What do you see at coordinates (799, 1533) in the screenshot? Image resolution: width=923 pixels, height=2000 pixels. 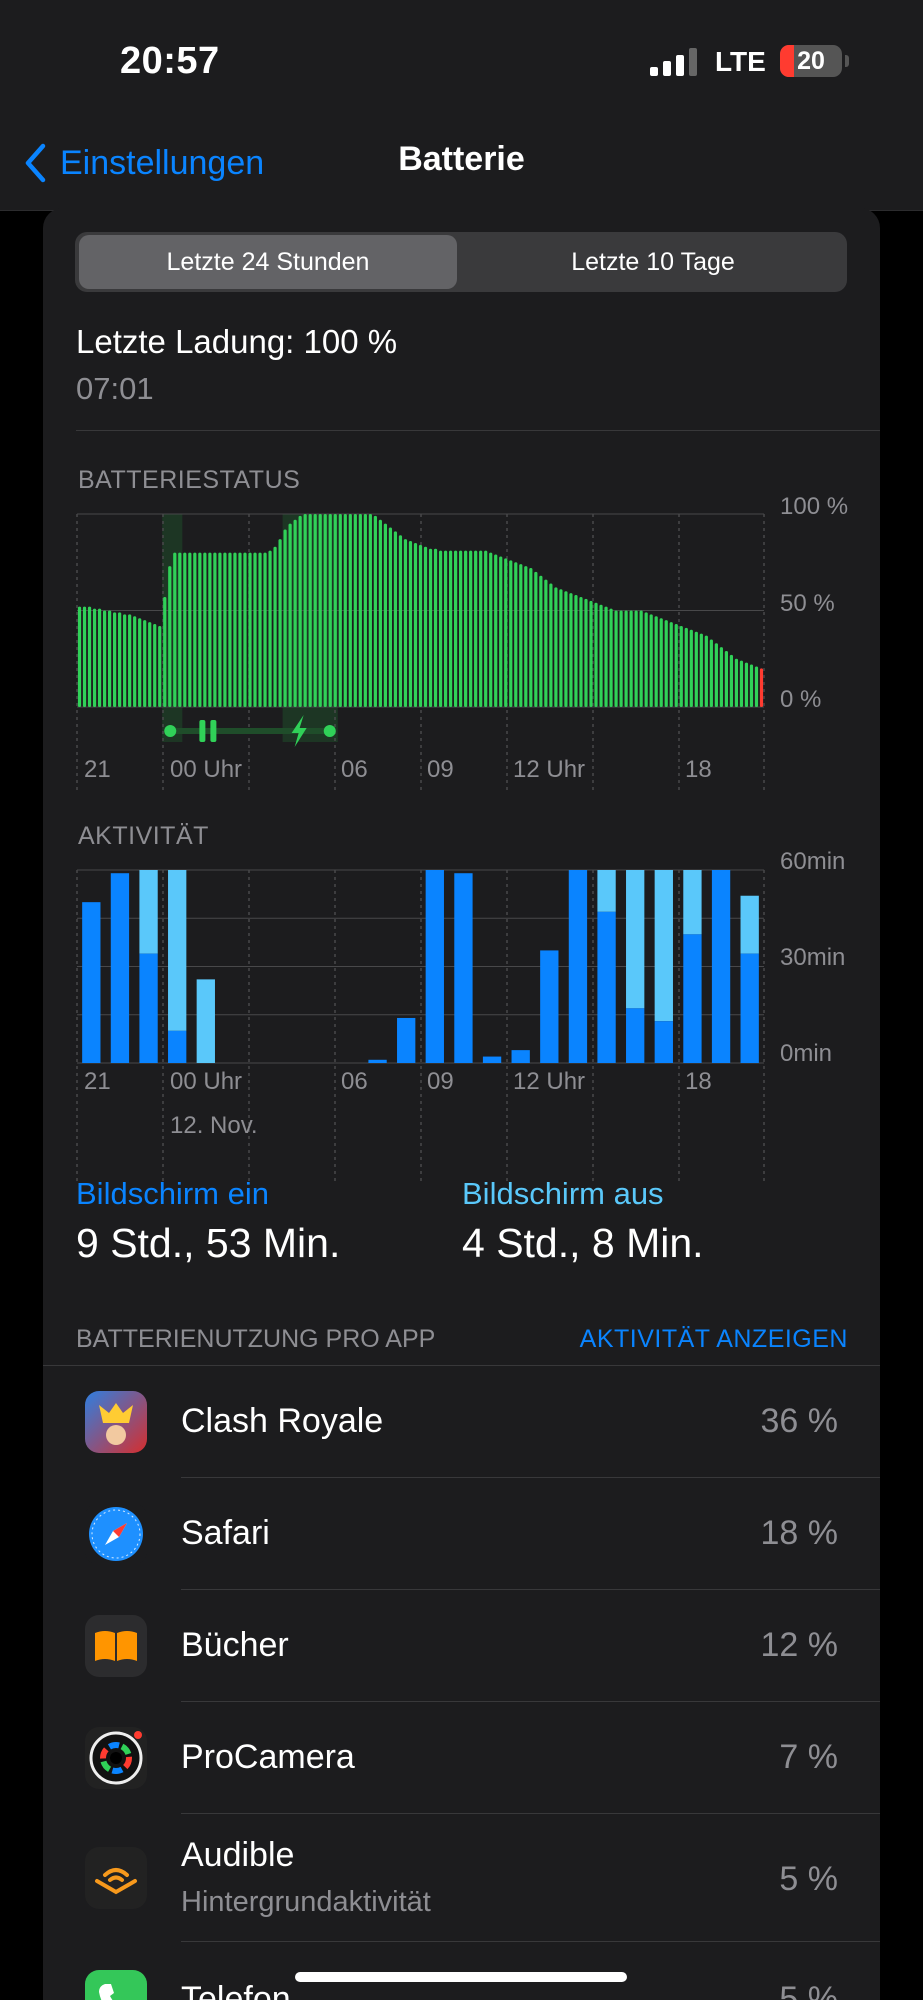 I see `app-percent: 18 %` at bounding box center [799, 1533].